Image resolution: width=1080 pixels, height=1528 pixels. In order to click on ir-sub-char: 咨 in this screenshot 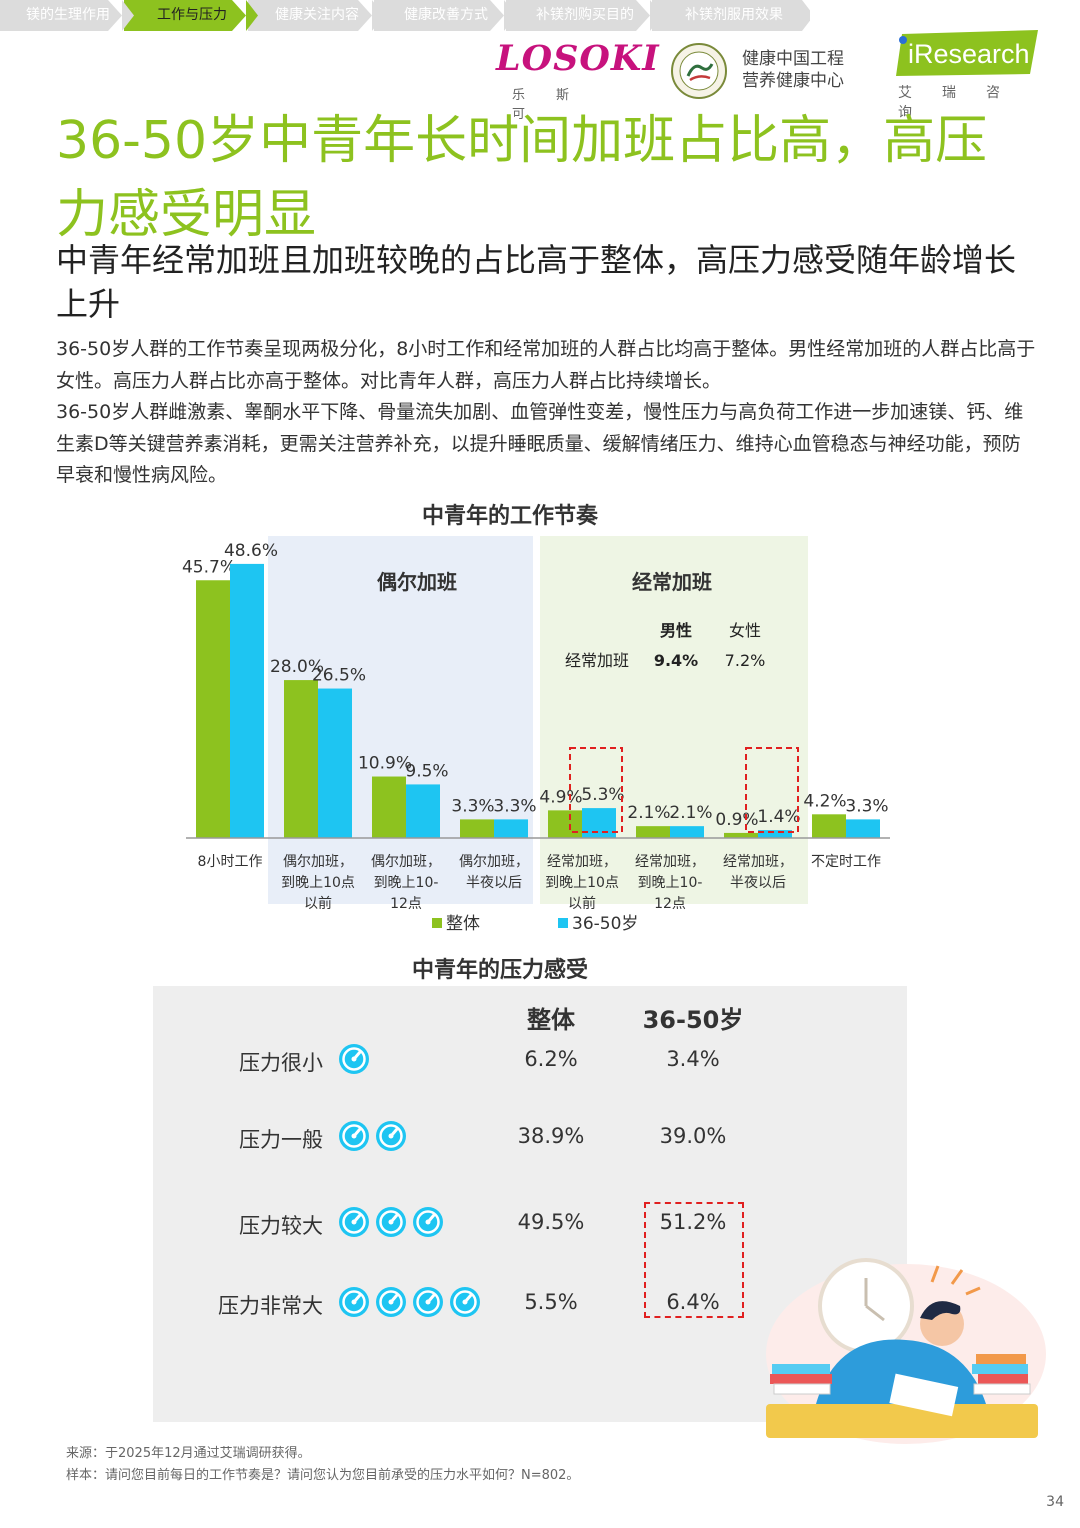, I will do `click(993, 93)`.